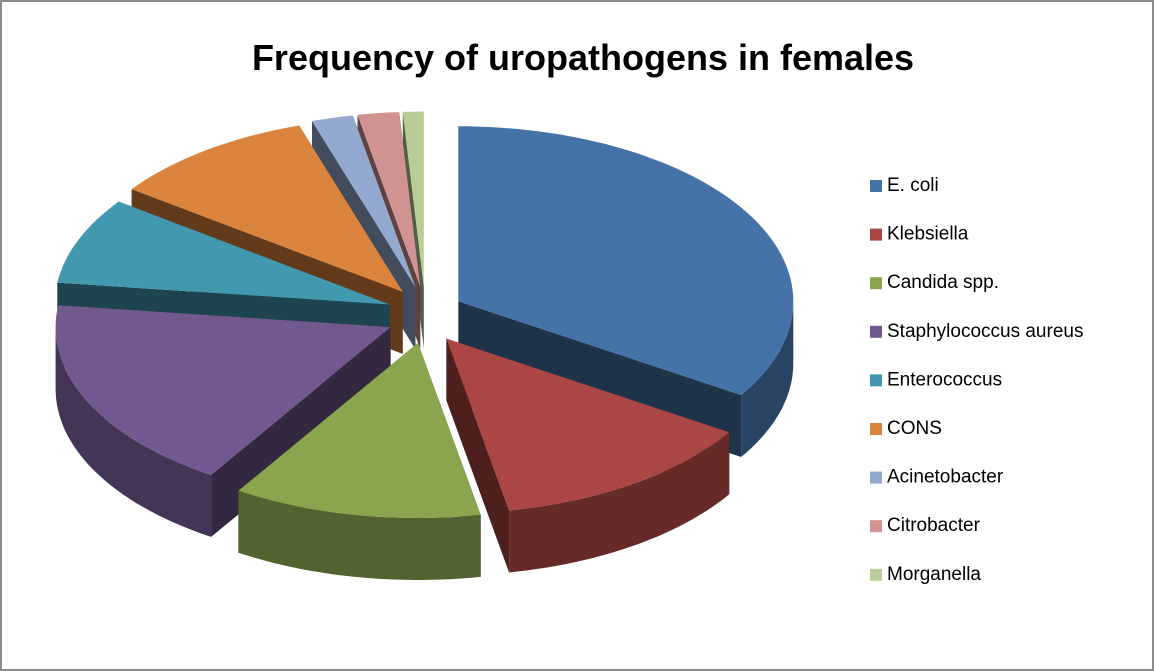 This screenshot has height=671, width=1154. Describe the element at coordinates (478, 455) in the screenshot. I see `slice-radial-wall` at that location.